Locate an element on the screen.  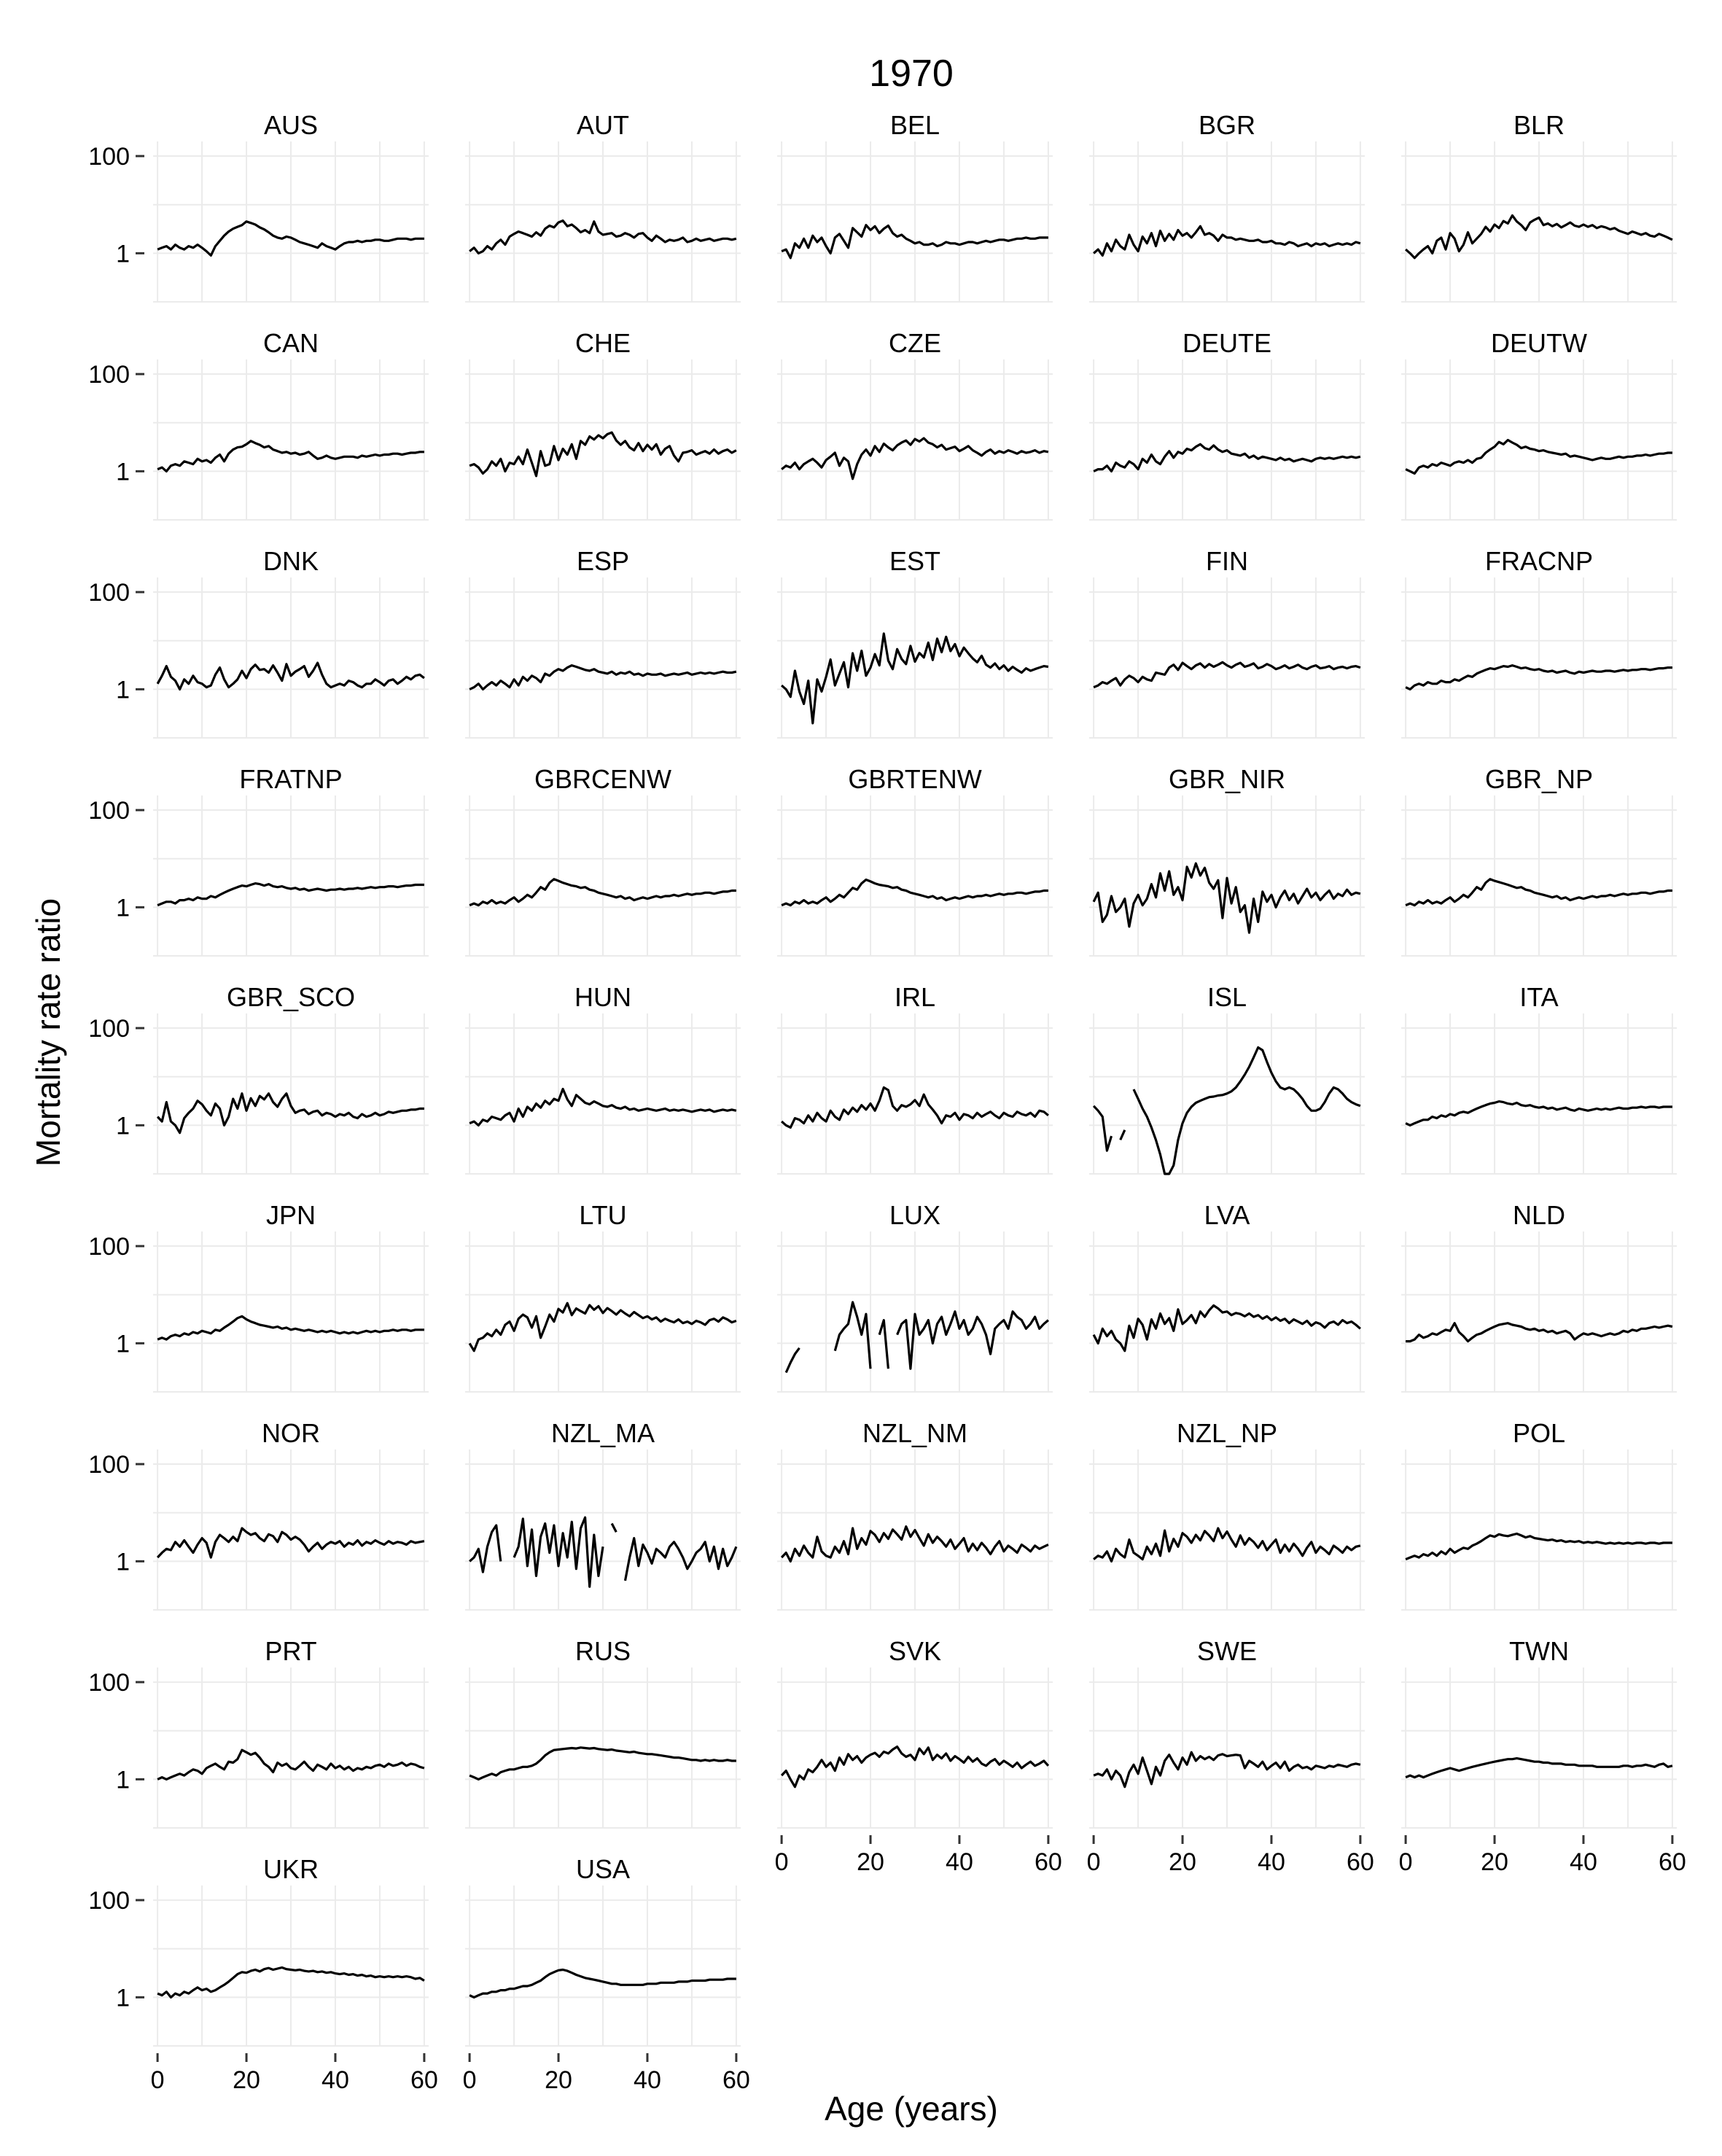
panel-grid-che is located at coordinates (603, 440).